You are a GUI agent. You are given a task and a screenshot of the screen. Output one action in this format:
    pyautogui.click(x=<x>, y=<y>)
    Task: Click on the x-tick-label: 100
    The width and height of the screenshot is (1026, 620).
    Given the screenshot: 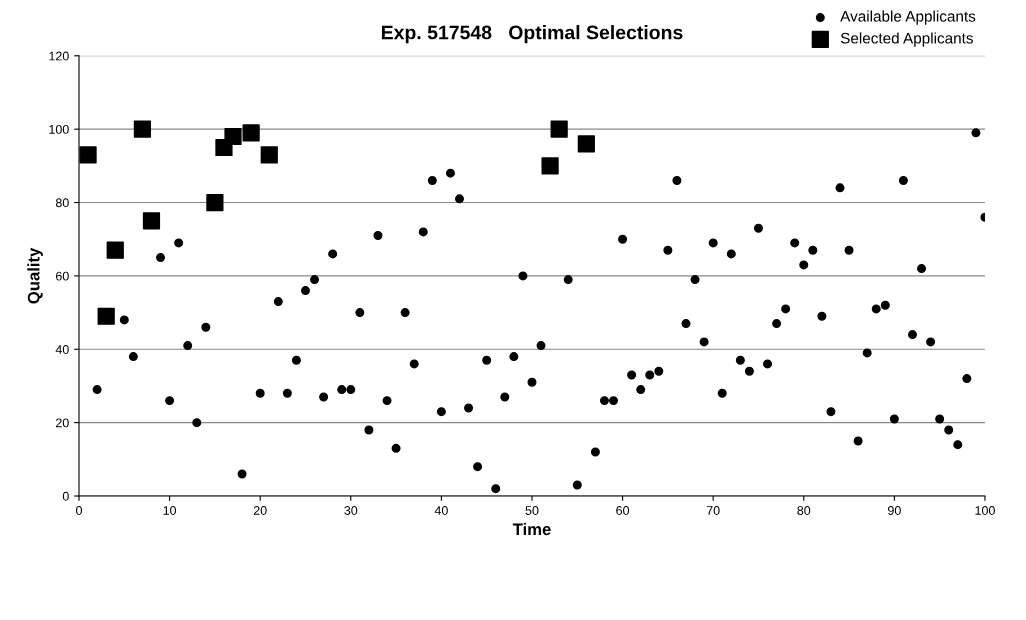 What is the action you would take?
    pyautogui.click(x=985, y=510)
    